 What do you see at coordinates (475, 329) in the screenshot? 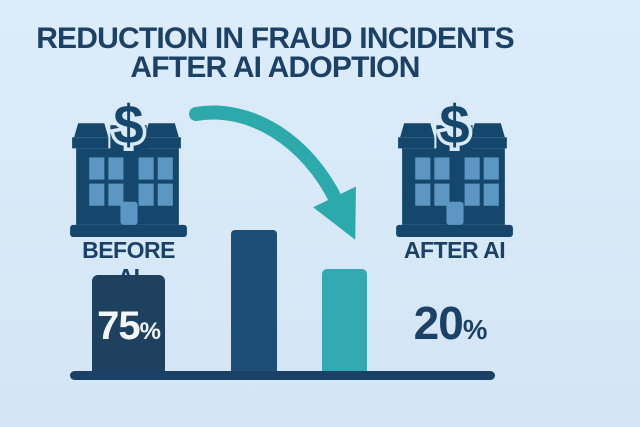
I see `after-percent-sign: %` at bounding box center [475, 329].